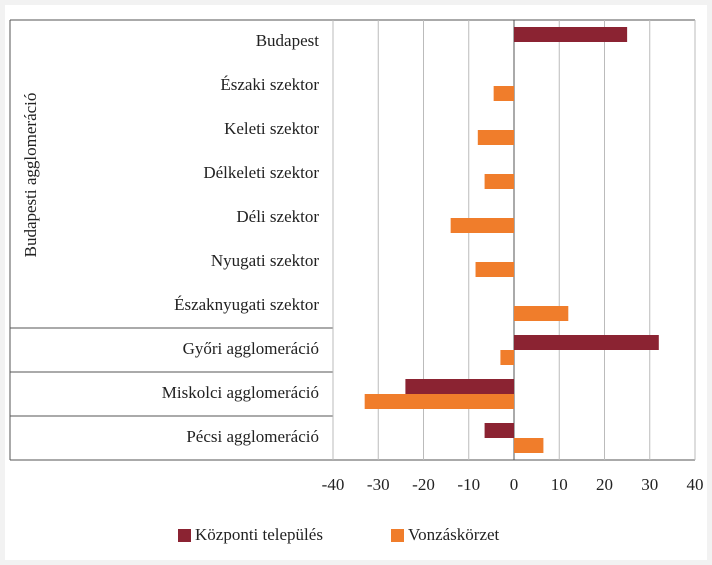  What do you see at coordinates (695, 484) in the screenshot?
I see `x-tick-label: 40` at bounding box center [695, 484].